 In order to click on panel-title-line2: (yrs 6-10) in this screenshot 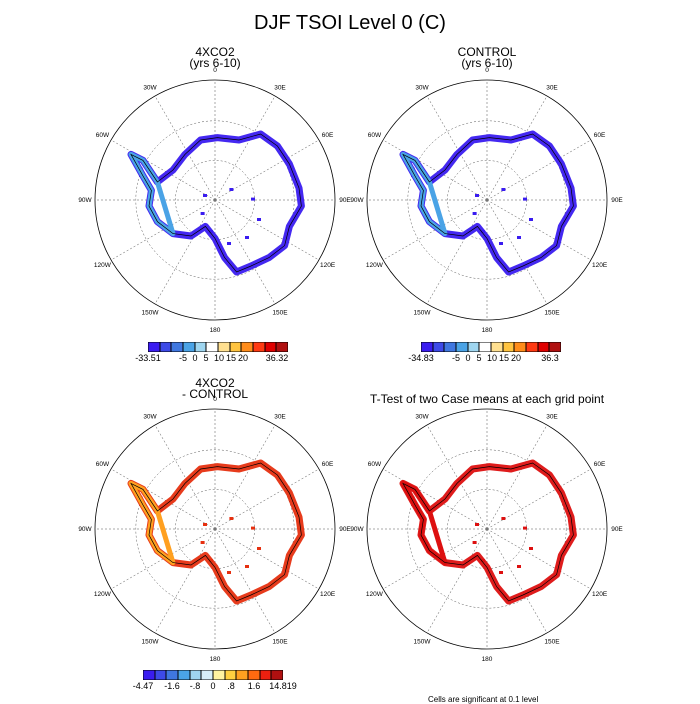, I will do `click(215, 63)`.